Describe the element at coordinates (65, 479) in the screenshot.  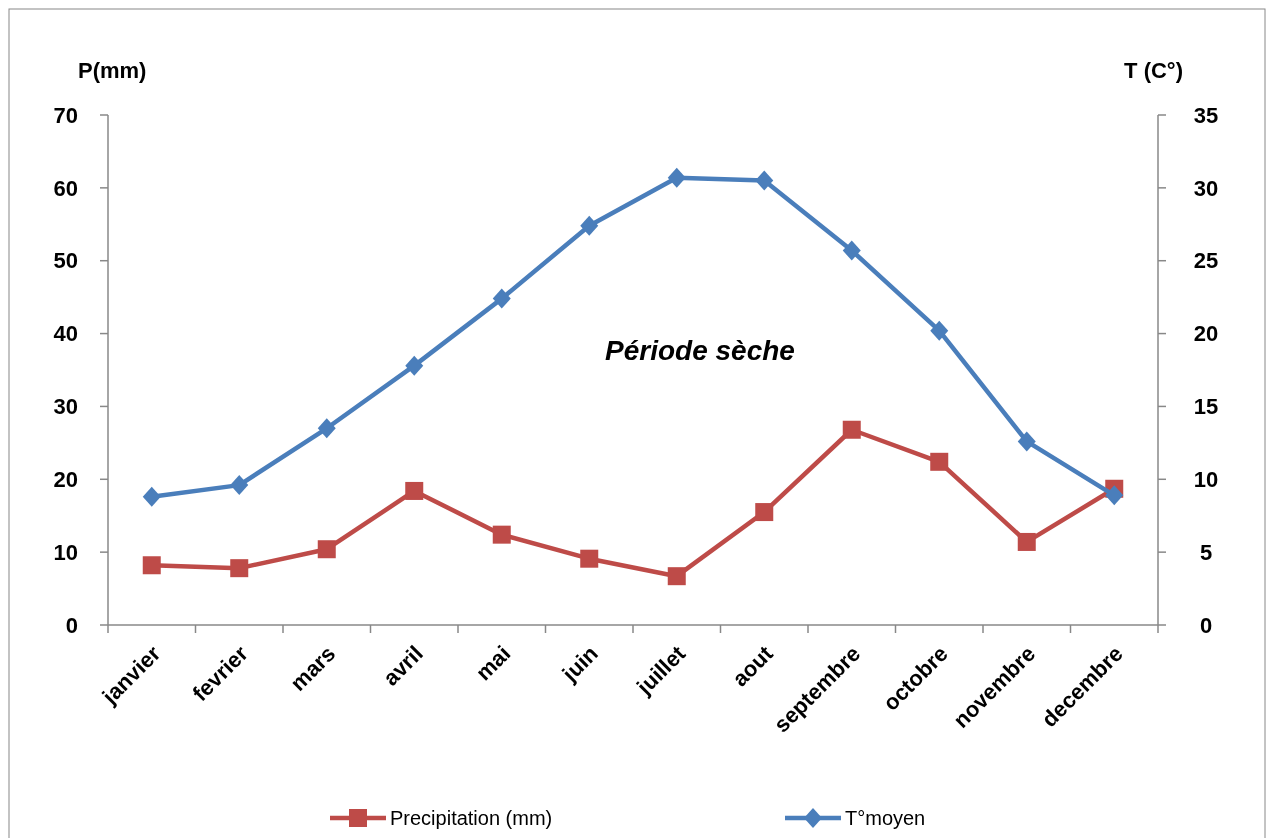
I see `y-tick-label: 20` at that location.